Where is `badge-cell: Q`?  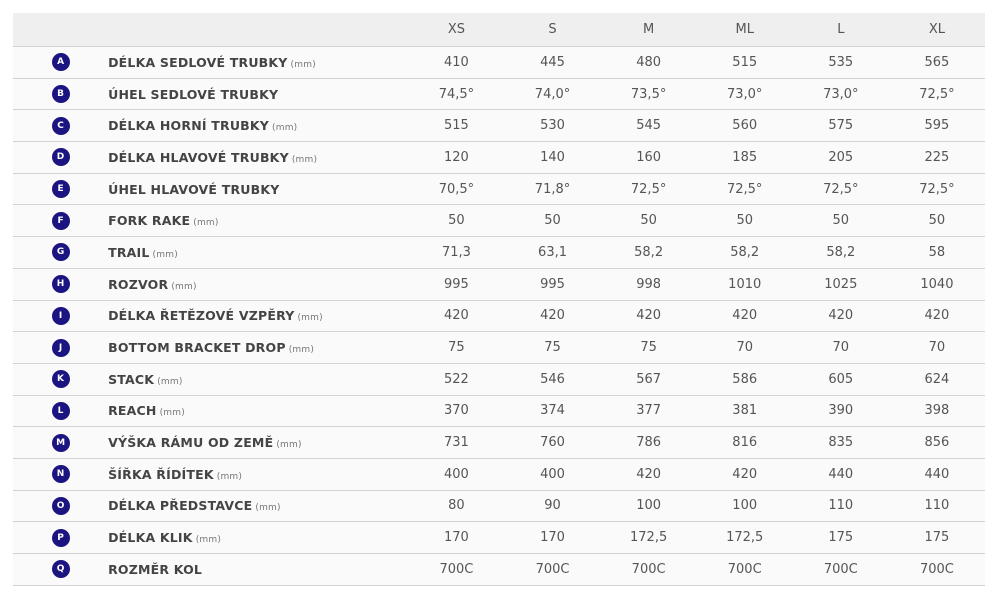
badge-cell: Q is located at coordinates (61, 569).